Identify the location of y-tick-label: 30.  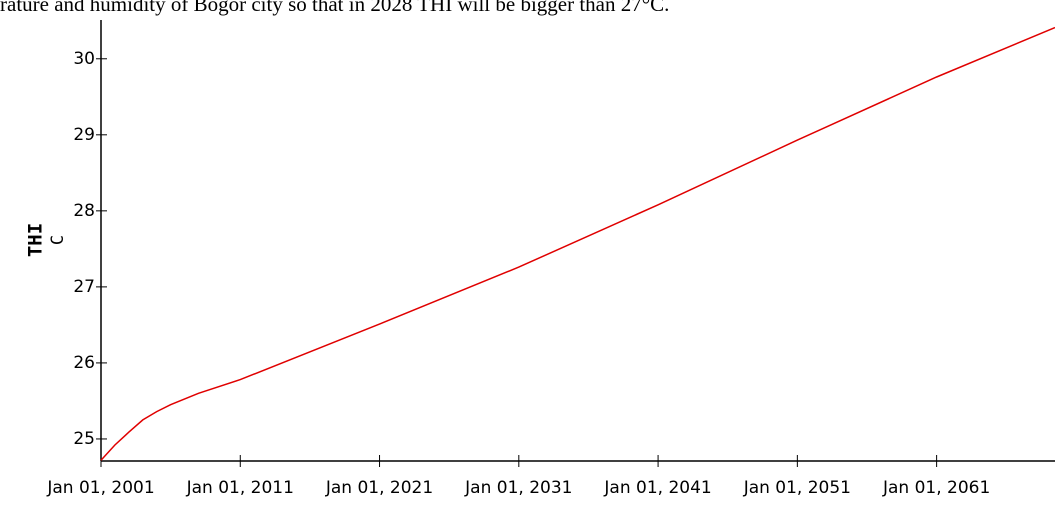
(84, 59).